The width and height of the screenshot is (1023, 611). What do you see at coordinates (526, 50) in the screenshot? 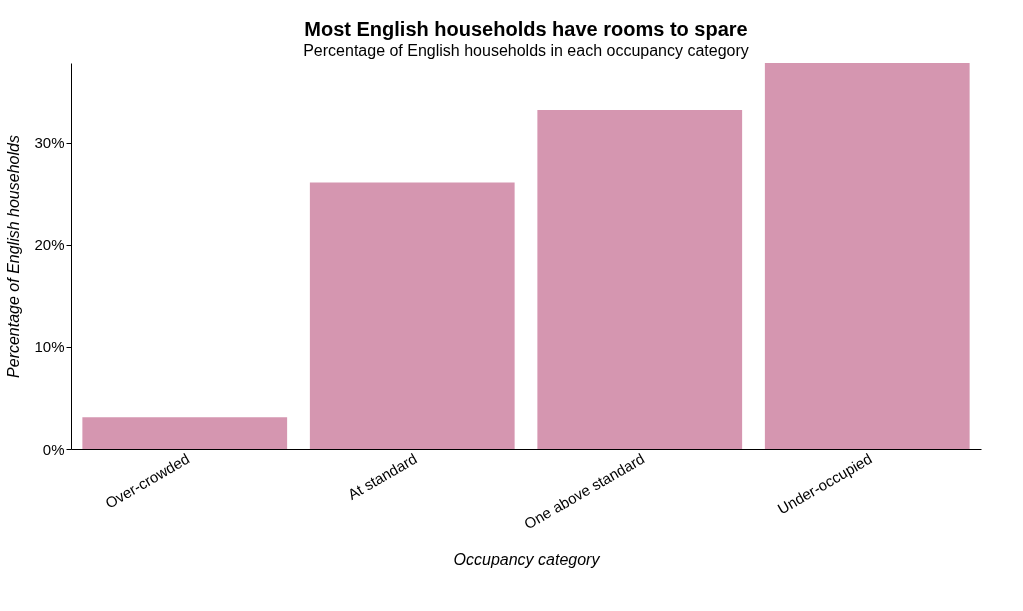
I see `chart-subtitle: Percentage of English households in each occupancy category` at bounding box center [526, 50].